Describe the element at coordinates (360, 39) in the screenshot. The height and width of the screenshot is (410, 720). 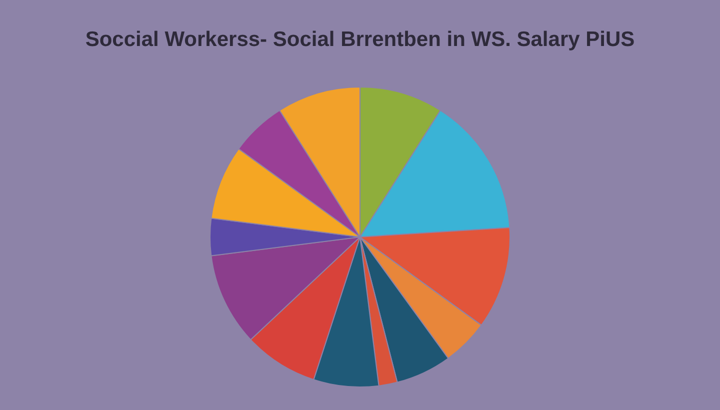
I see `chart-title: Soccial Workerss- Social Brrentben in WS. Salary PiUS` at that location.